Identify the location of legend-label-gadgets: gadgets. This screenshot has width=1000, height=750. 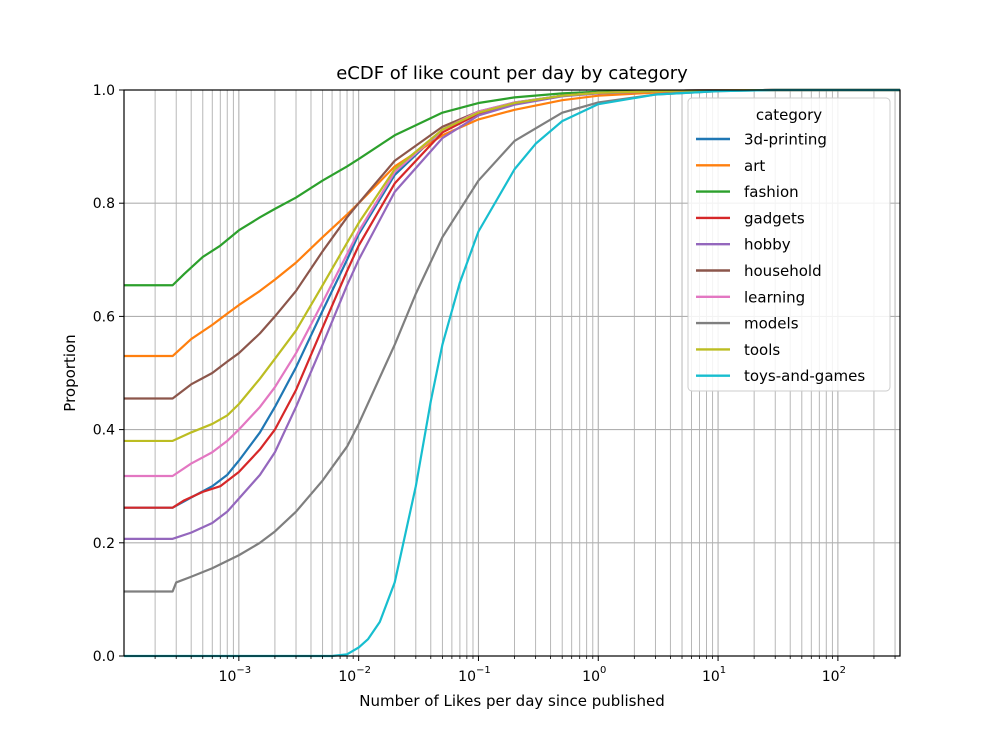
(774, 218).